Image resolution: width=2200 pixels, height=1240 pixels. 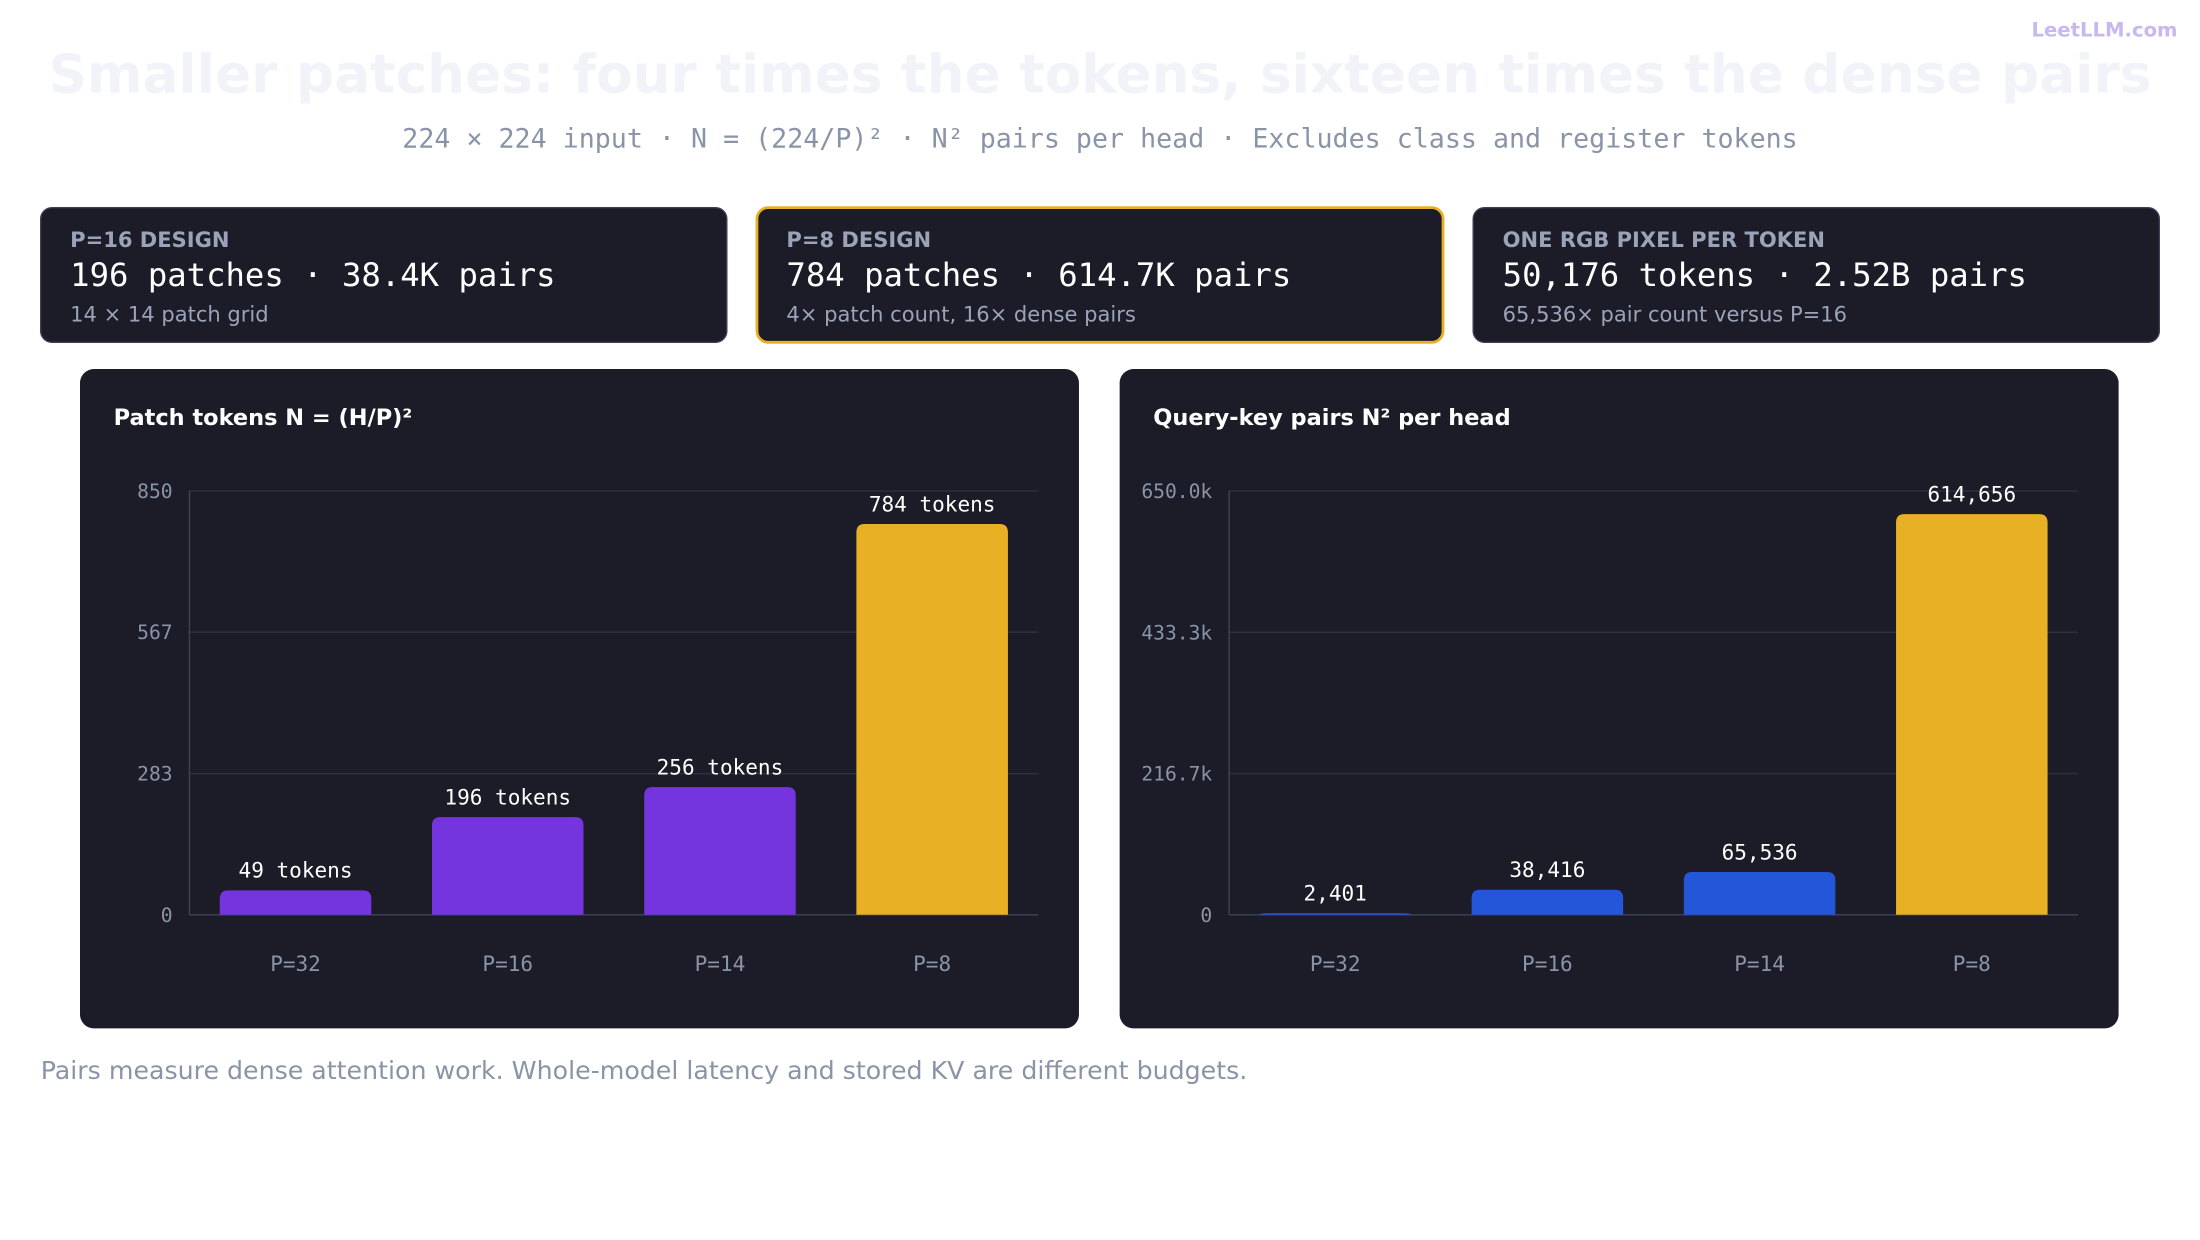 What do you see at coordinates (720, 767) in the screenshot?
I see `value-label: 256 tokens` at bounding box center [720, 767].